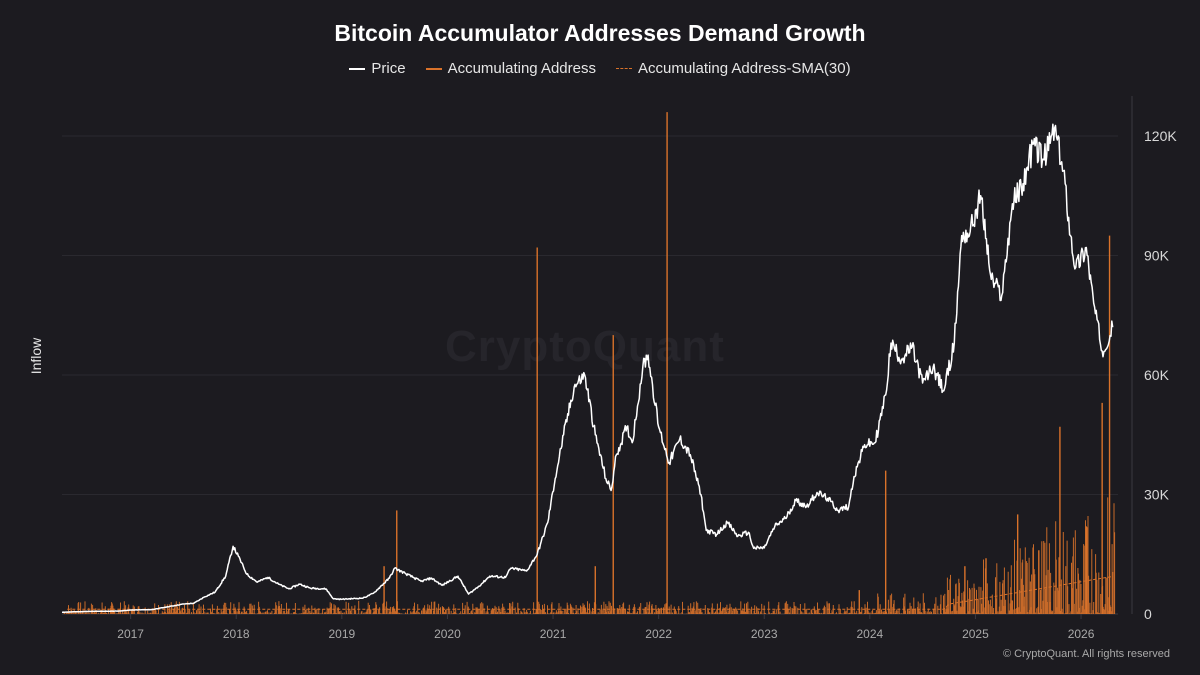 The height and width of the screenshot is (675, 1200). I want to click on x-tick-label: 2026, so click(1081, 634).